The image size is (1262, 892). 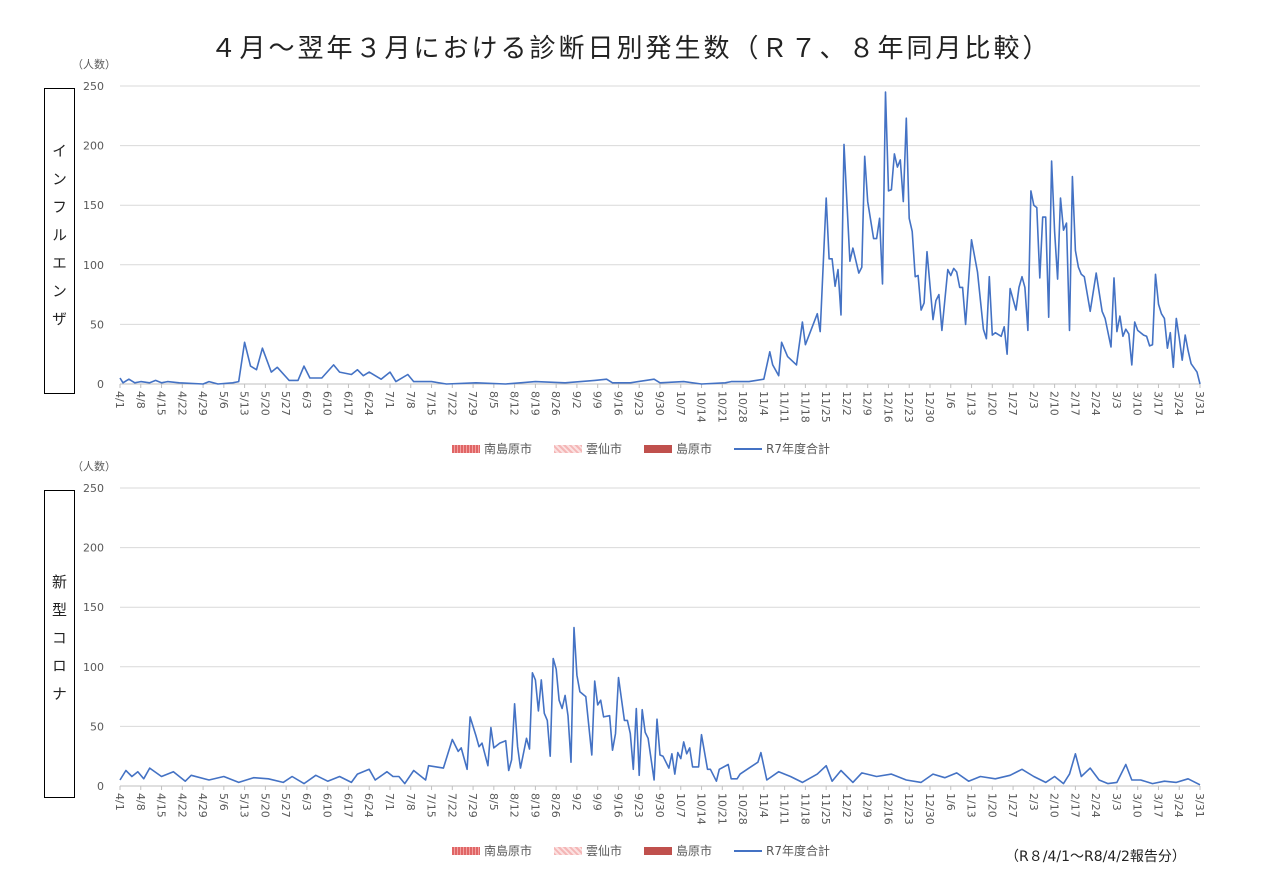 What do you see at coordinates (617, 403) in the screenshot?
I see `x-tick-label: 9/16` at bounding box center [617, 403].